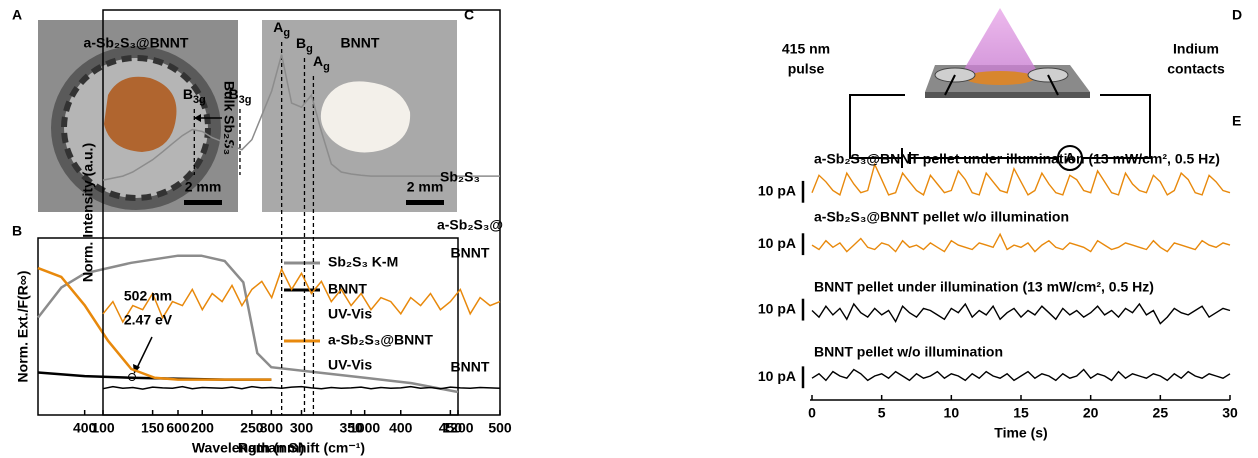 The image size is (1258, 458). Describe the element at coordinates (1000, 42) in the screenshot. I see `light-beam` at that location.